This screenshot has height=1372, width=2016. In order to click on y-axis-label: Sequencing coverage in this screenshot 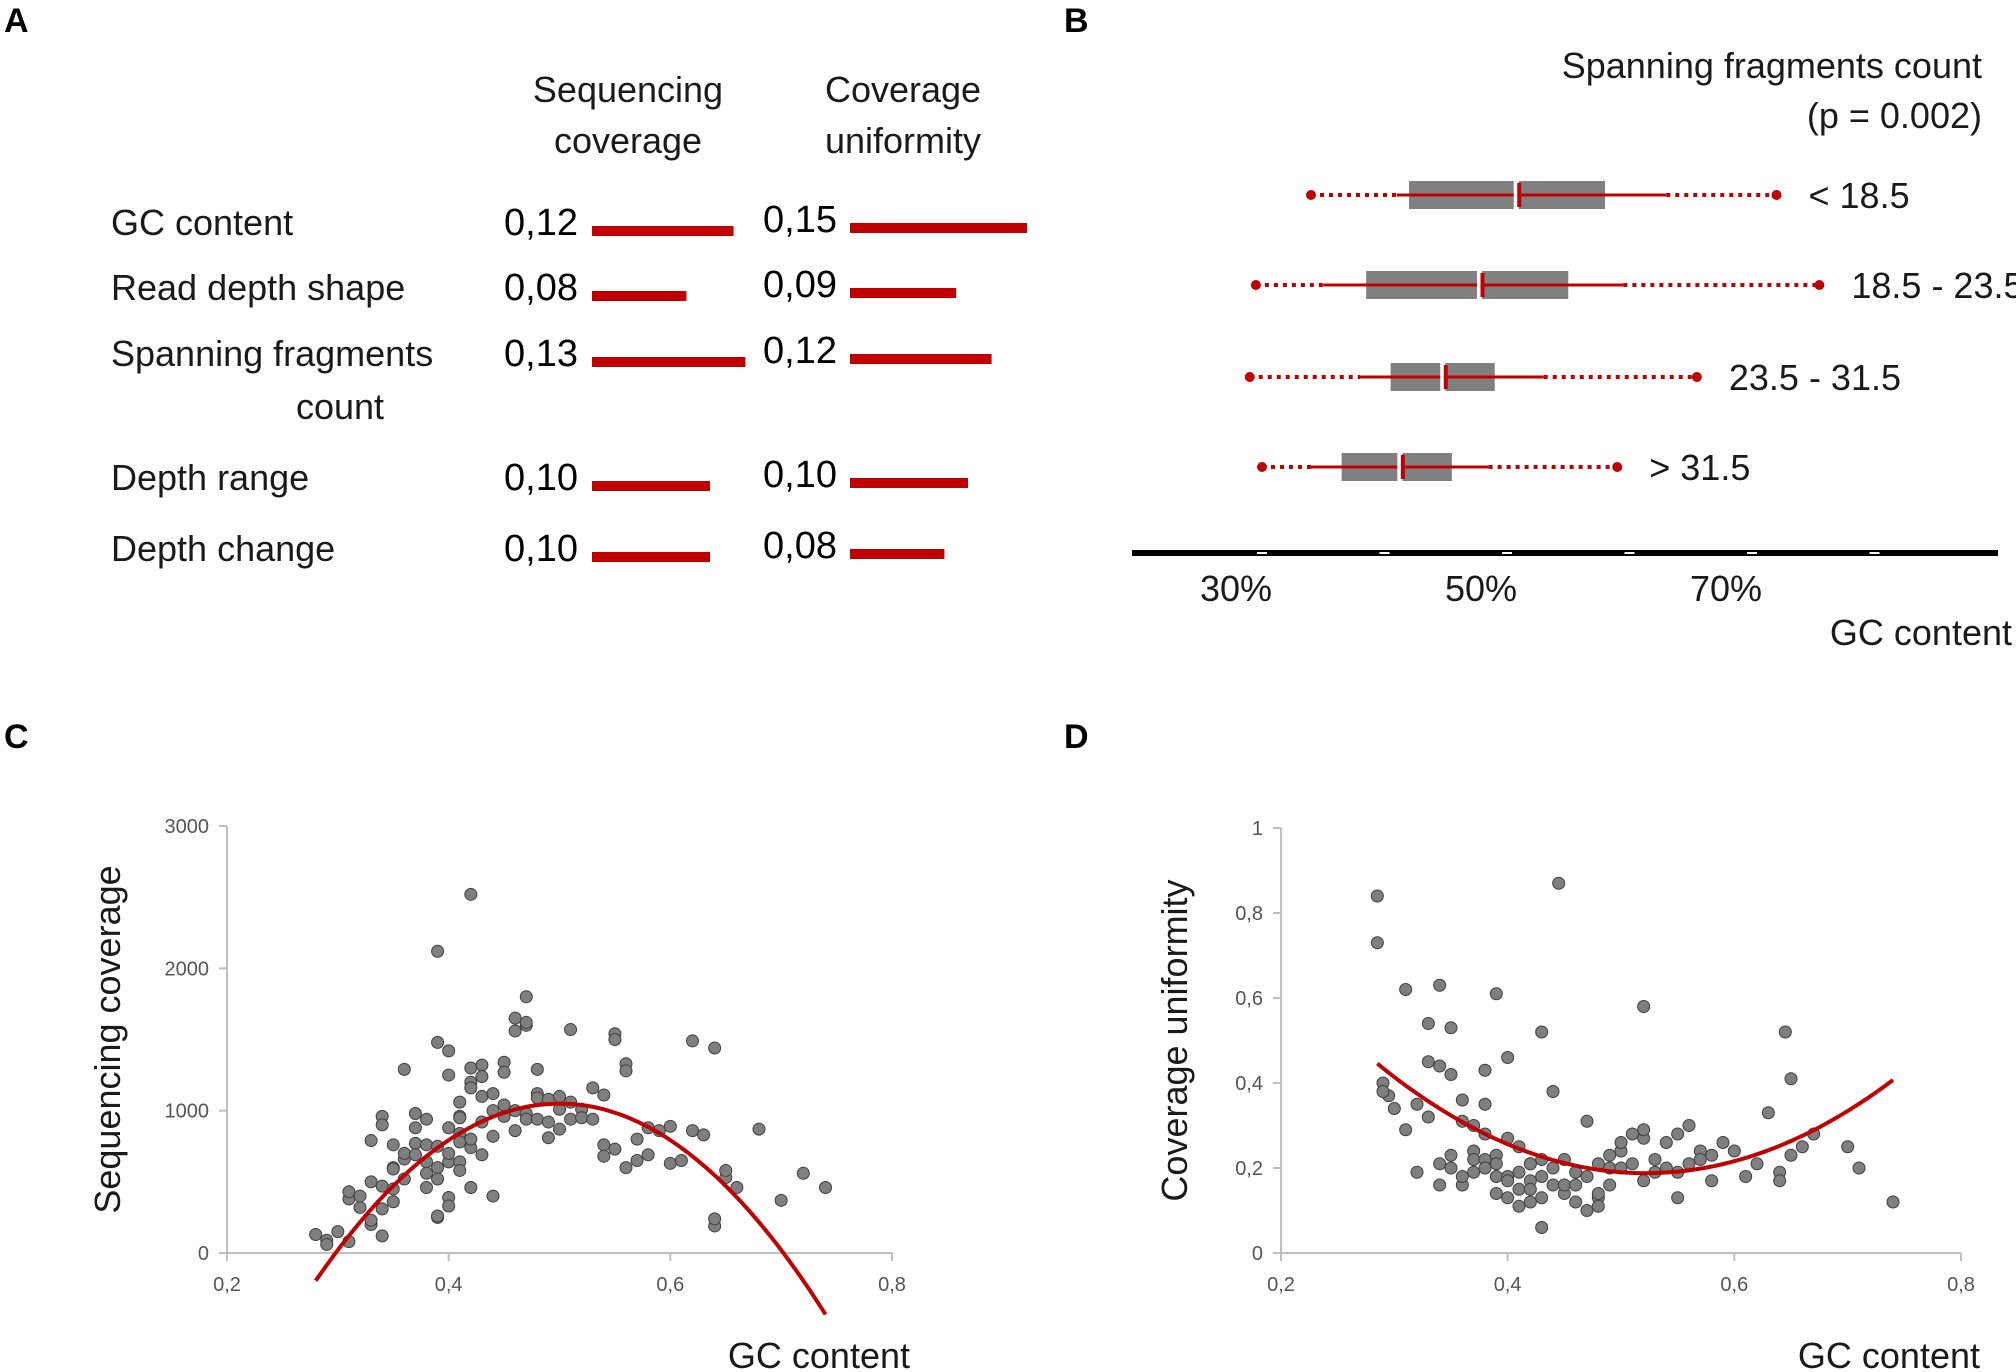, I will do `click(107, 1039)`.